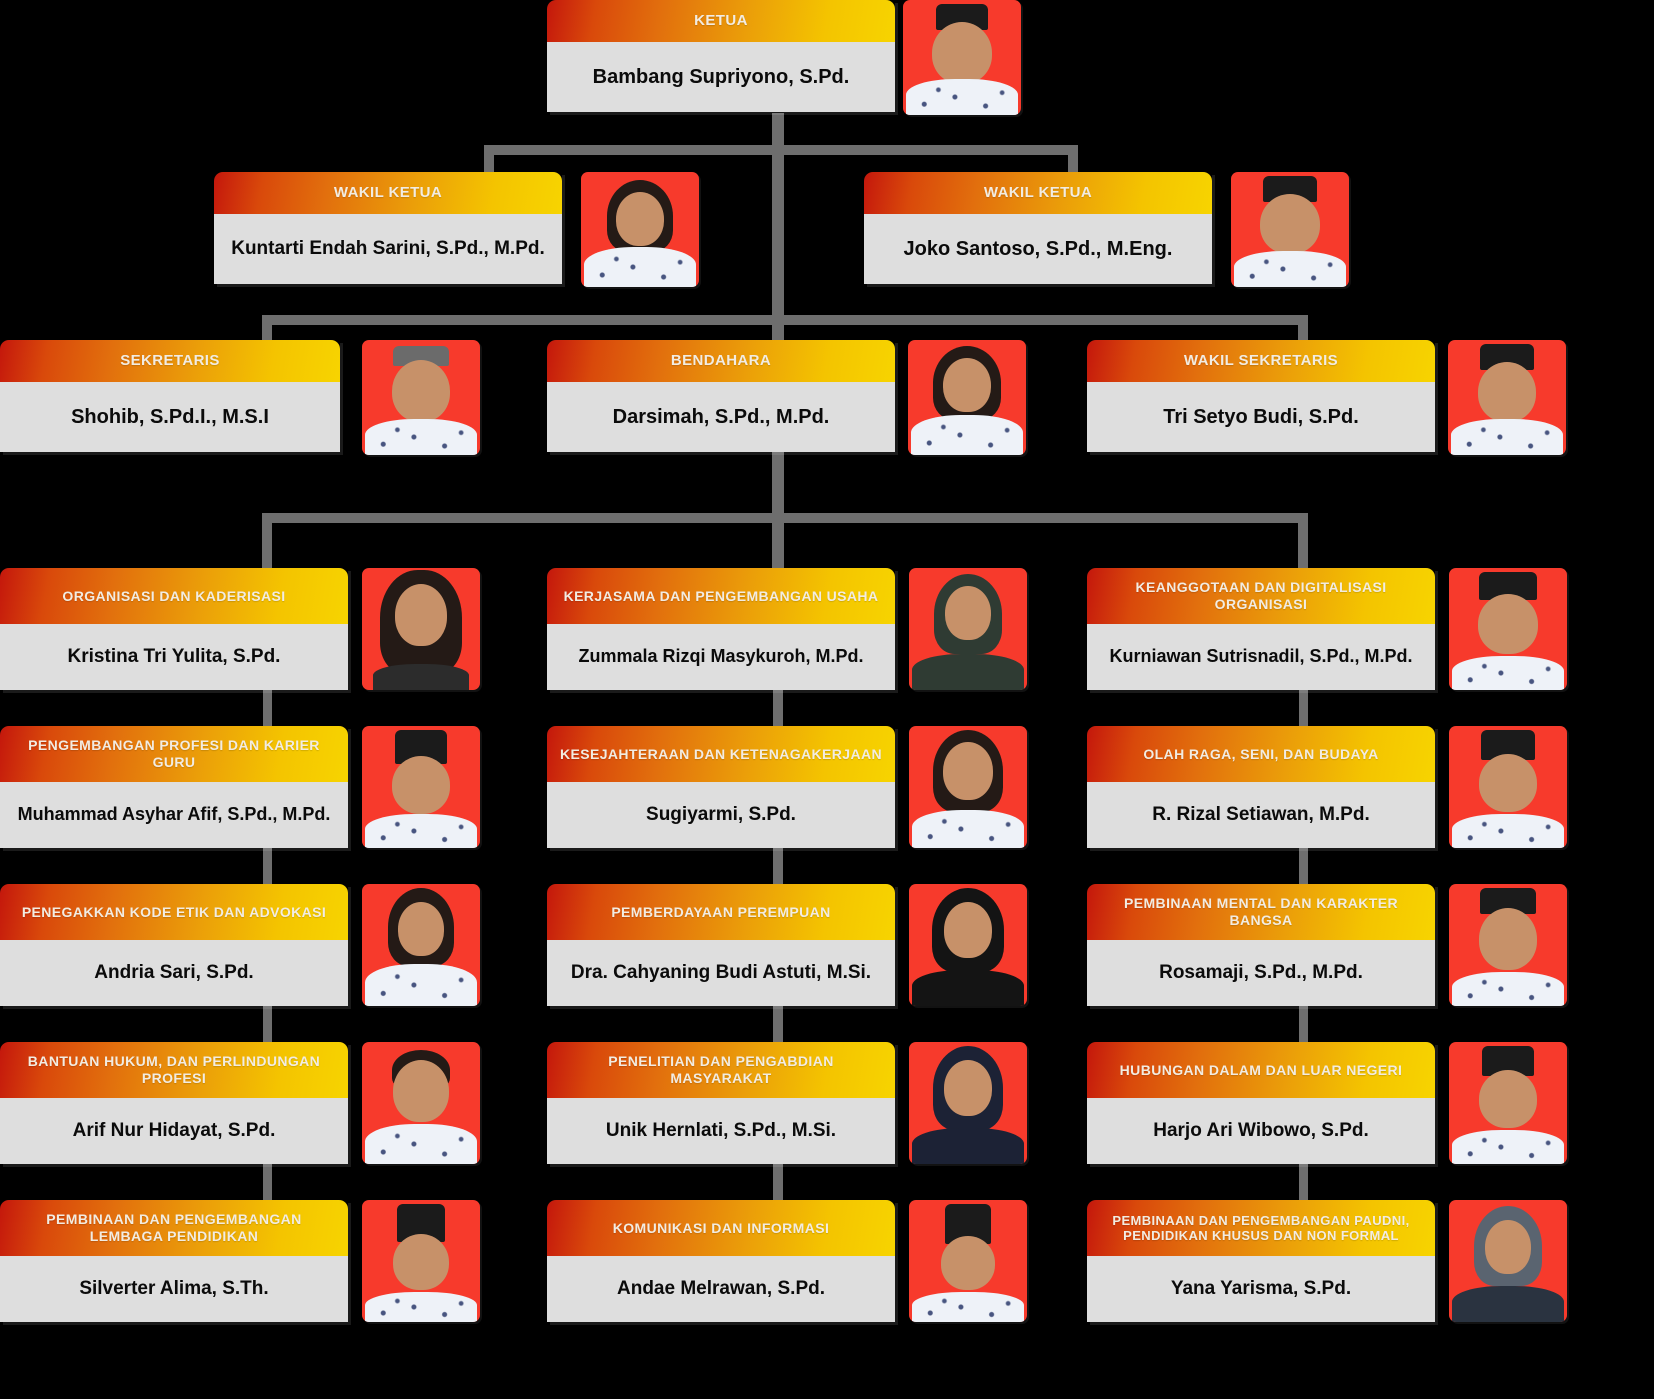 This screenshot has height=1399, width=1654. I want to click on node-title: KETUA, so click(721, 21).